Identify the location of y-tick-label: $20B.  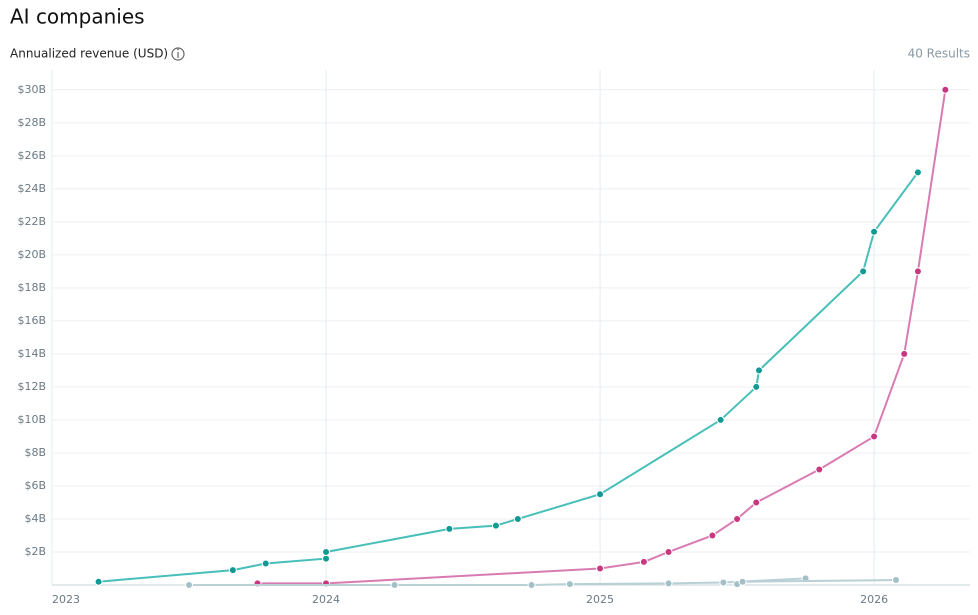
(31, 254).